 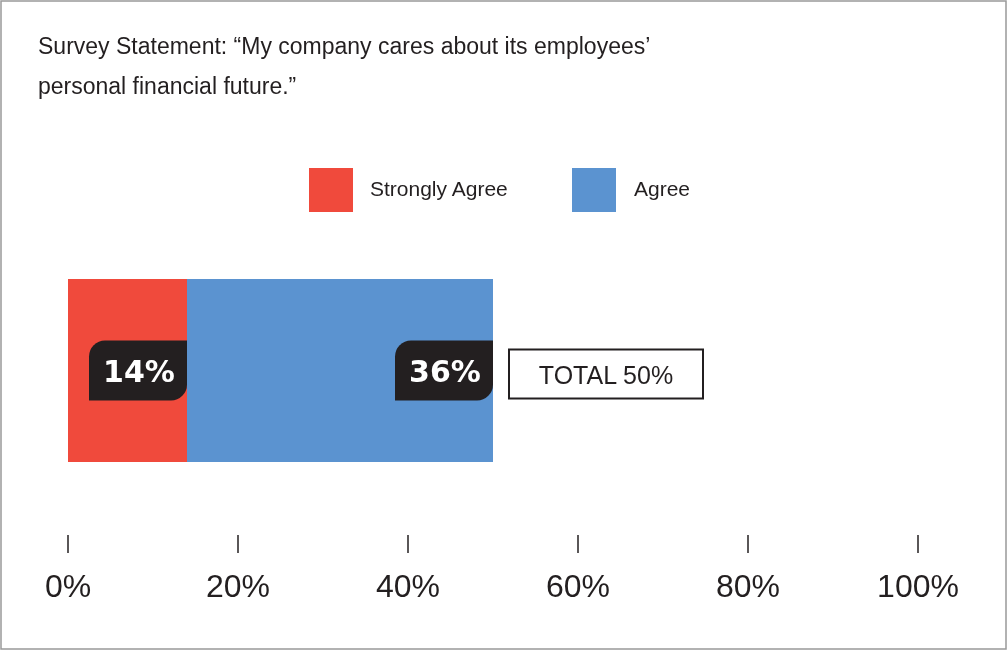 What do you see at coordinates (68, 586) in the screenshot?
I see `x-tick-label: 0%` at bounding box center [68, 586].